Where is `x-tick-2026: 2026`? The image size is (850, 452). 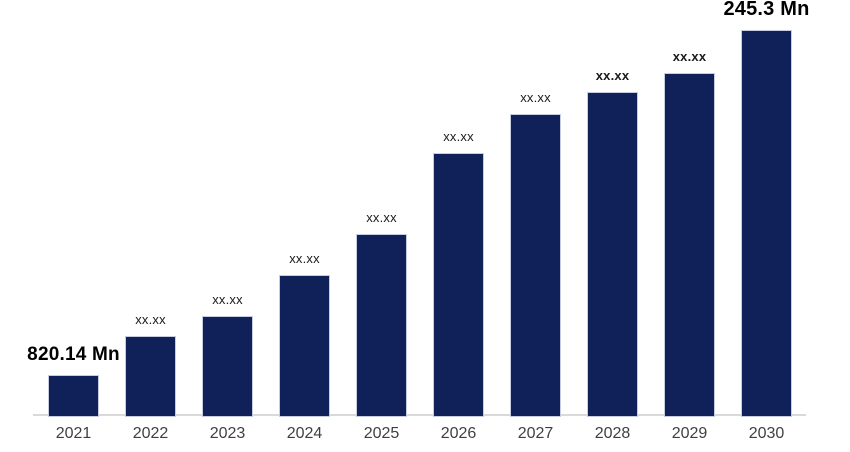
x-tick-2026: 2026 is located at coordinates (458, 433).